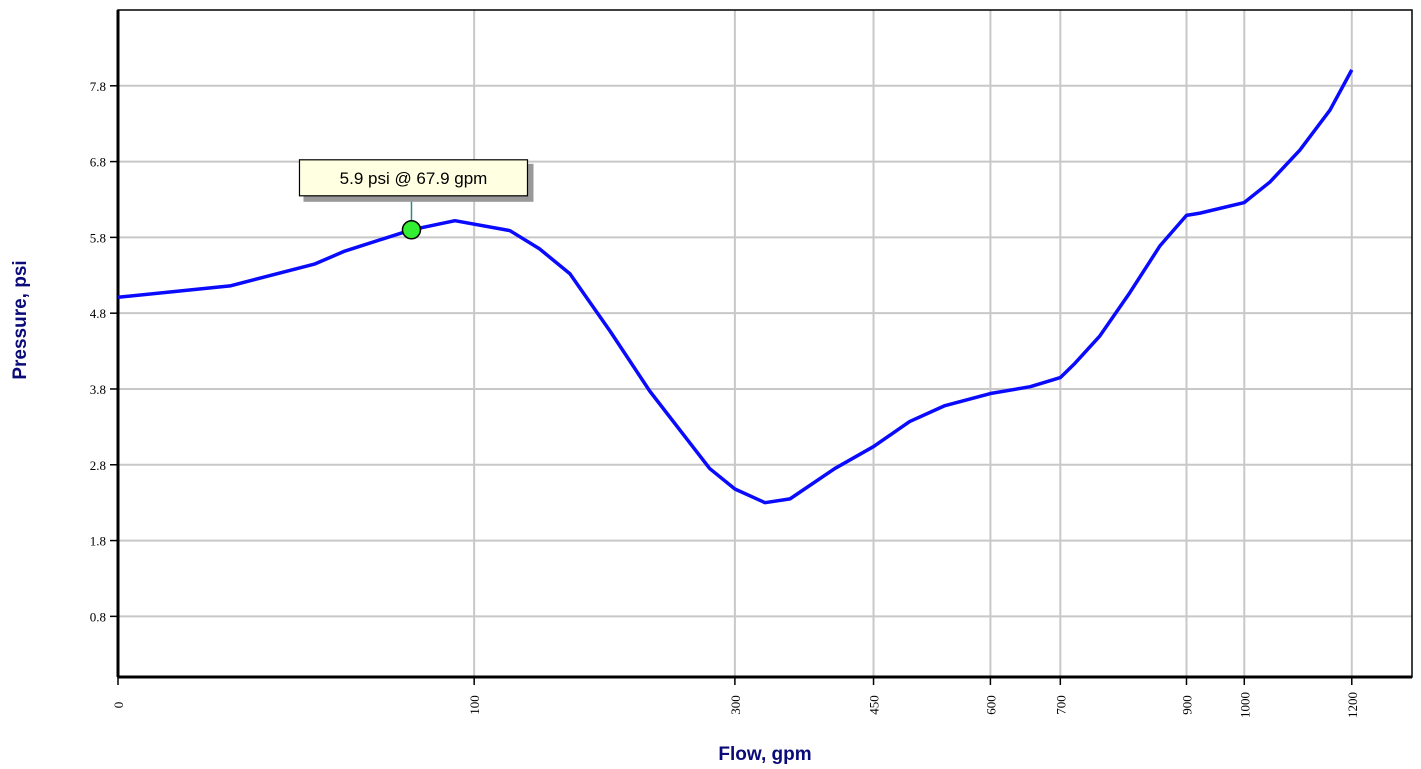  Describe the element at coordinates (98, 616) in the screenshot. I see `y-tick-label: 0.8` at that location.